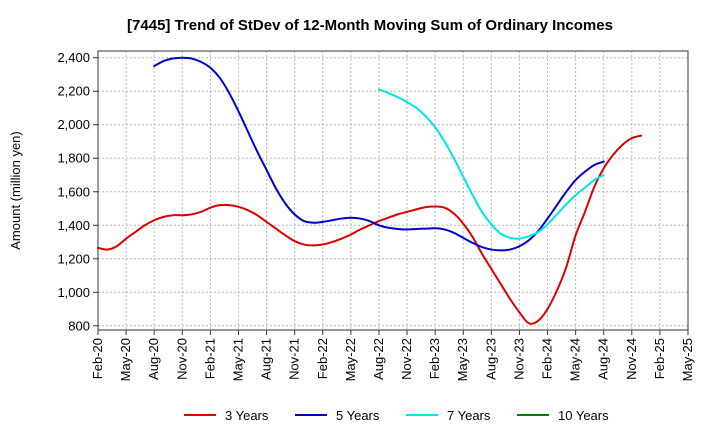  I want to click on x-tick-label: Nov-23, so click(518, 359).